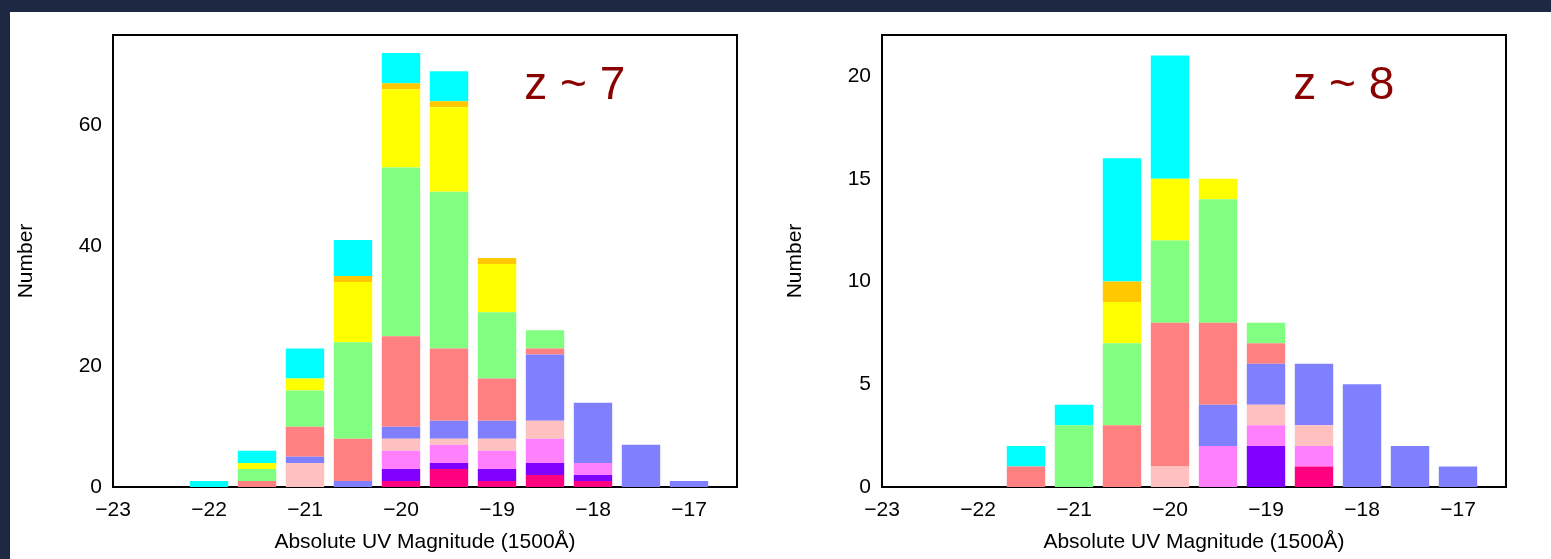  I want to click on y-tick-label: 10, so click(859, 280).